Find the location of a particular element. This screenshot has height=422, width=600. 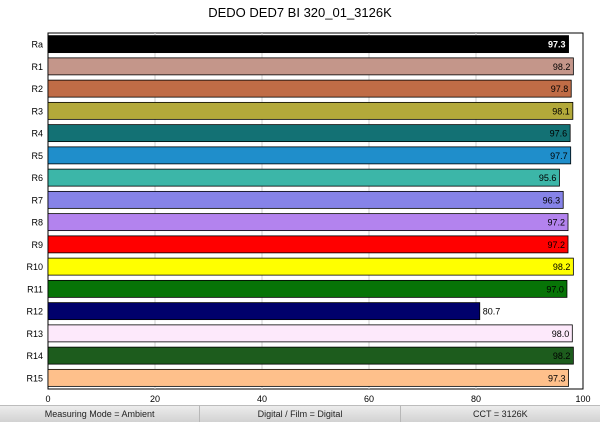

x-tick-label: 60 is located at coordinates (369, 399).